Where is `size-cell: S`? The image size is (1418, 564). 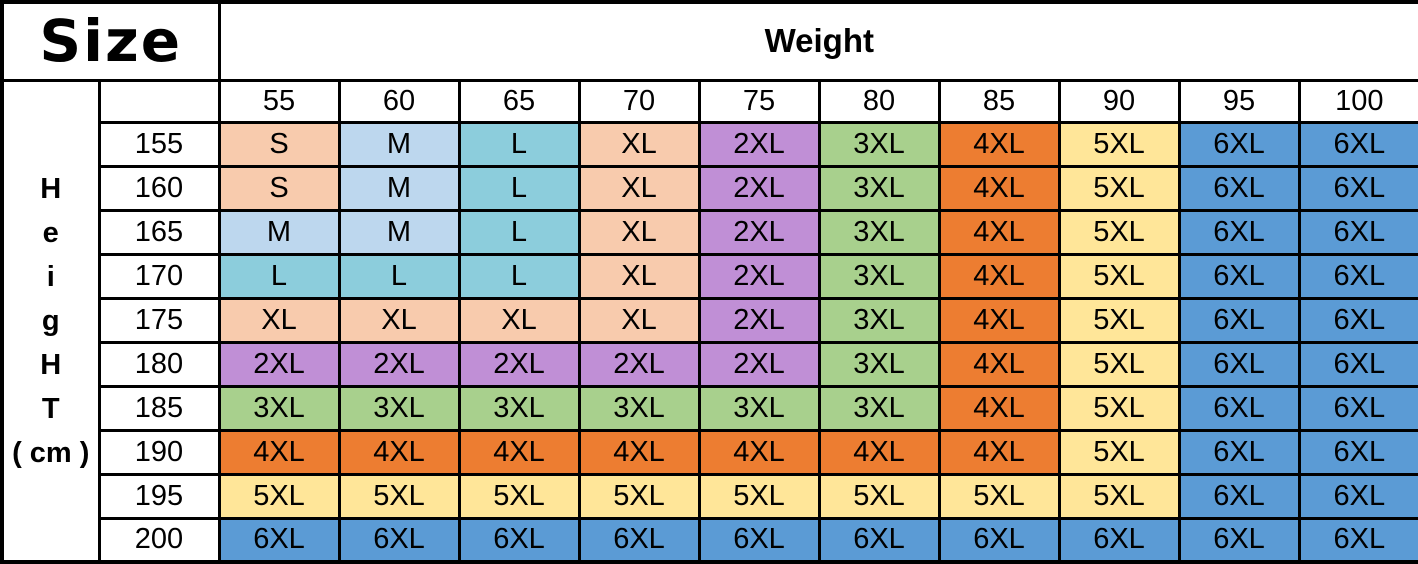
size-cell: S is located at coordinates (279, 144).